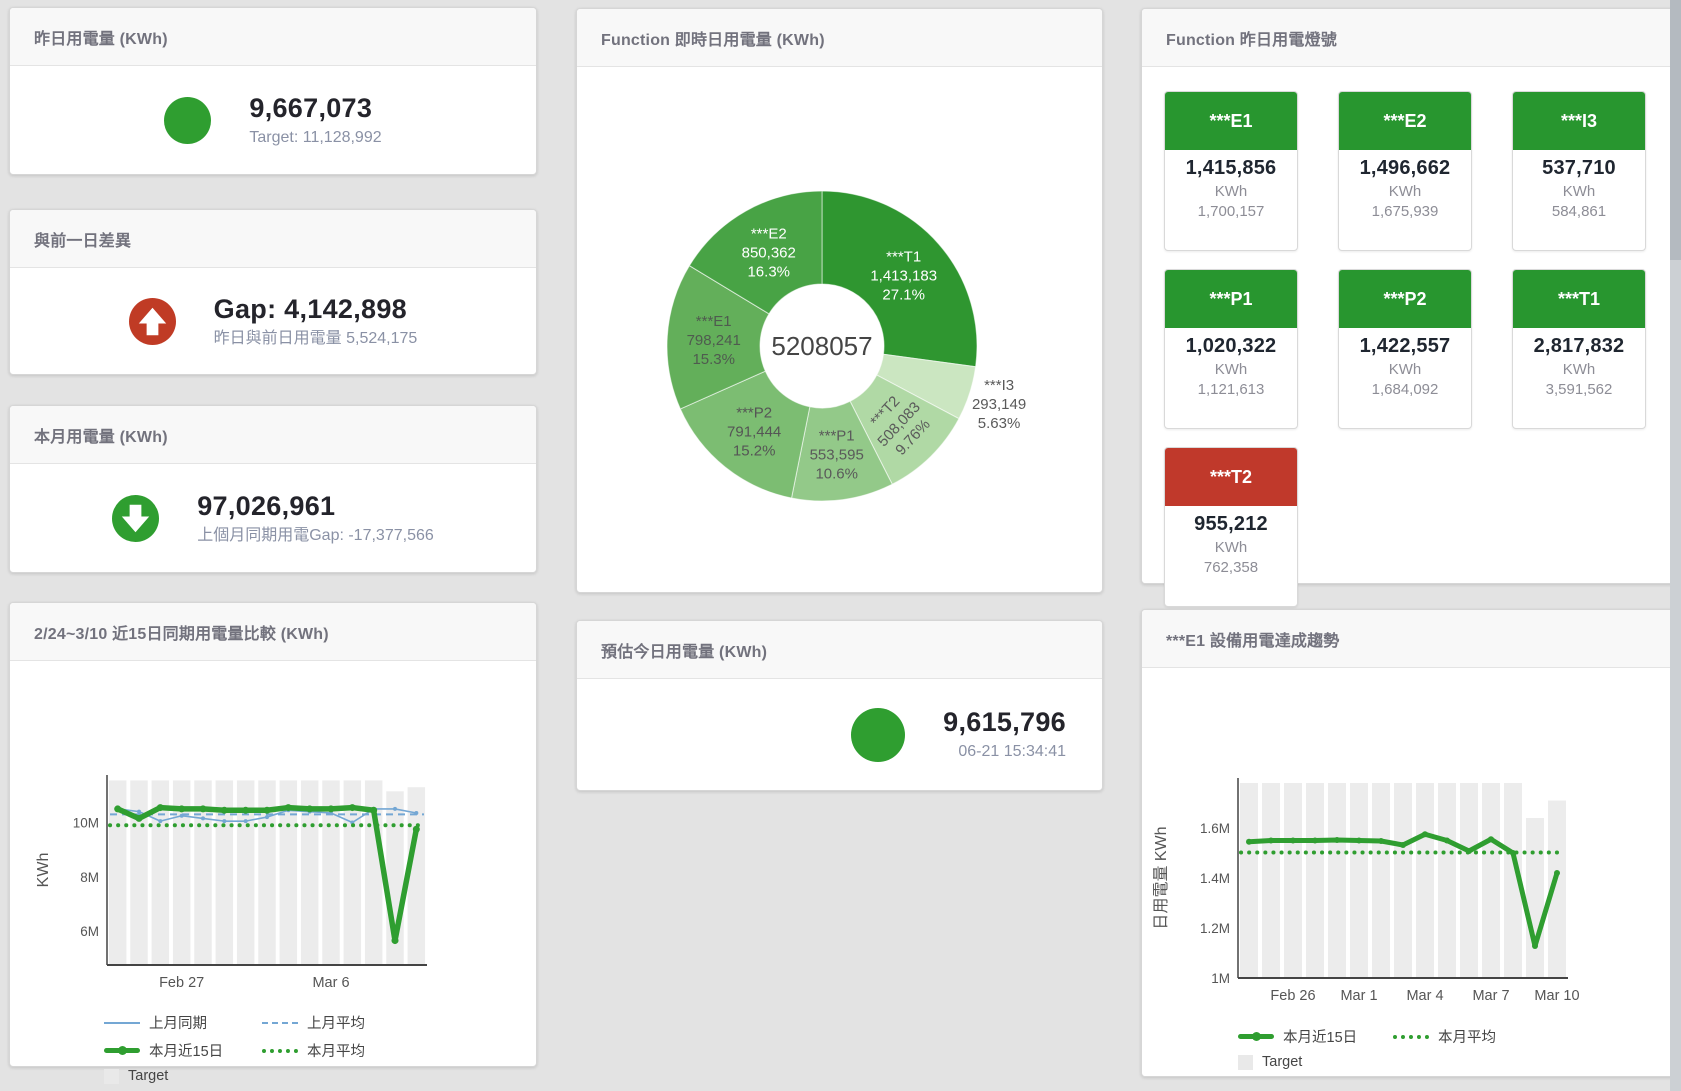 This screenshot has width=1681, height=1091. What do you see at coordinates (136, 518) in the screenshot?
I see `arrow-down-circle-icon` at bounding box center [136, 518].